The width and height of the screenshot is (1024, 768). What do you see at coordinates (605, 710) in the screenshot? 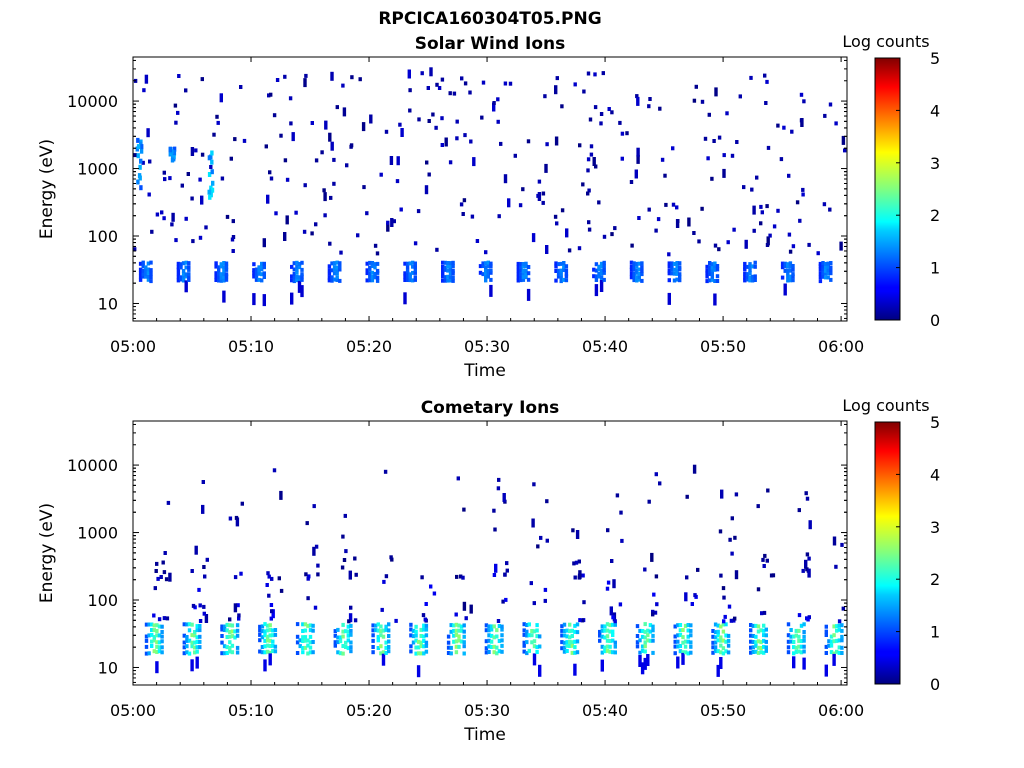
I see `x-tick-label: 05:40` at bounding box center [605, 710].